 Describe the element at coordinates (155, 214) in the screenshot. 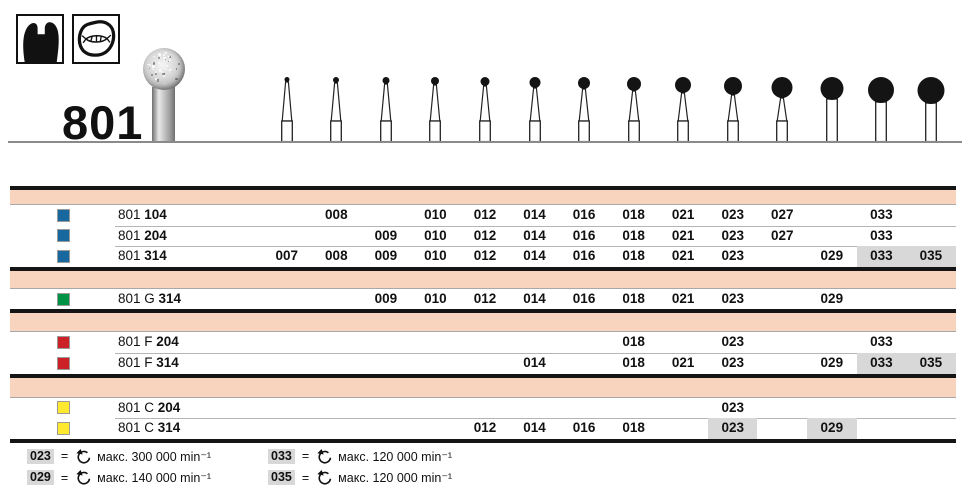

I see `row-label-shank: 104` at that location.